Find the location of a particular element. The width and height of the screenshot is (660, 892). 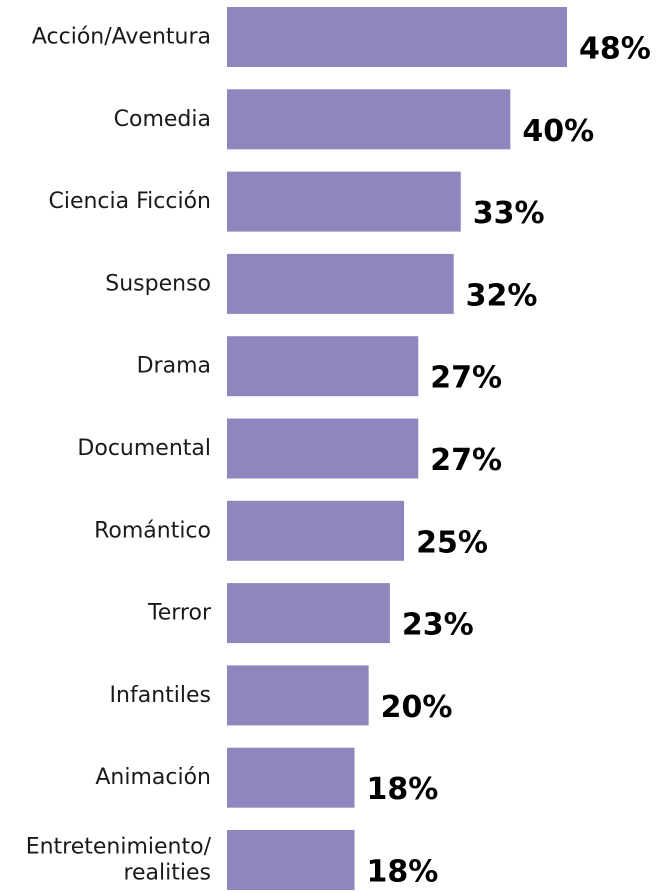

value-label: 23% is located at coordinates (438, 625).